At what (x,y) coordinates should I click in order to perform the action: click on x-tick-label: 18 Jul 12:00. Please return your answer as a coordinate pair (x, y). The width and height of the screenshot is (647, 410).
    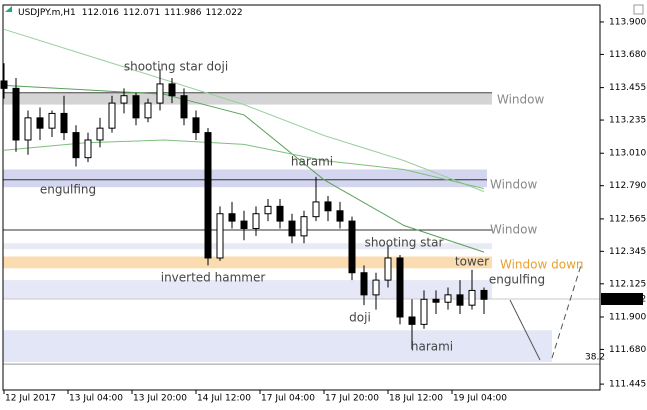
    Looking at the image, I should click on (416, 399).